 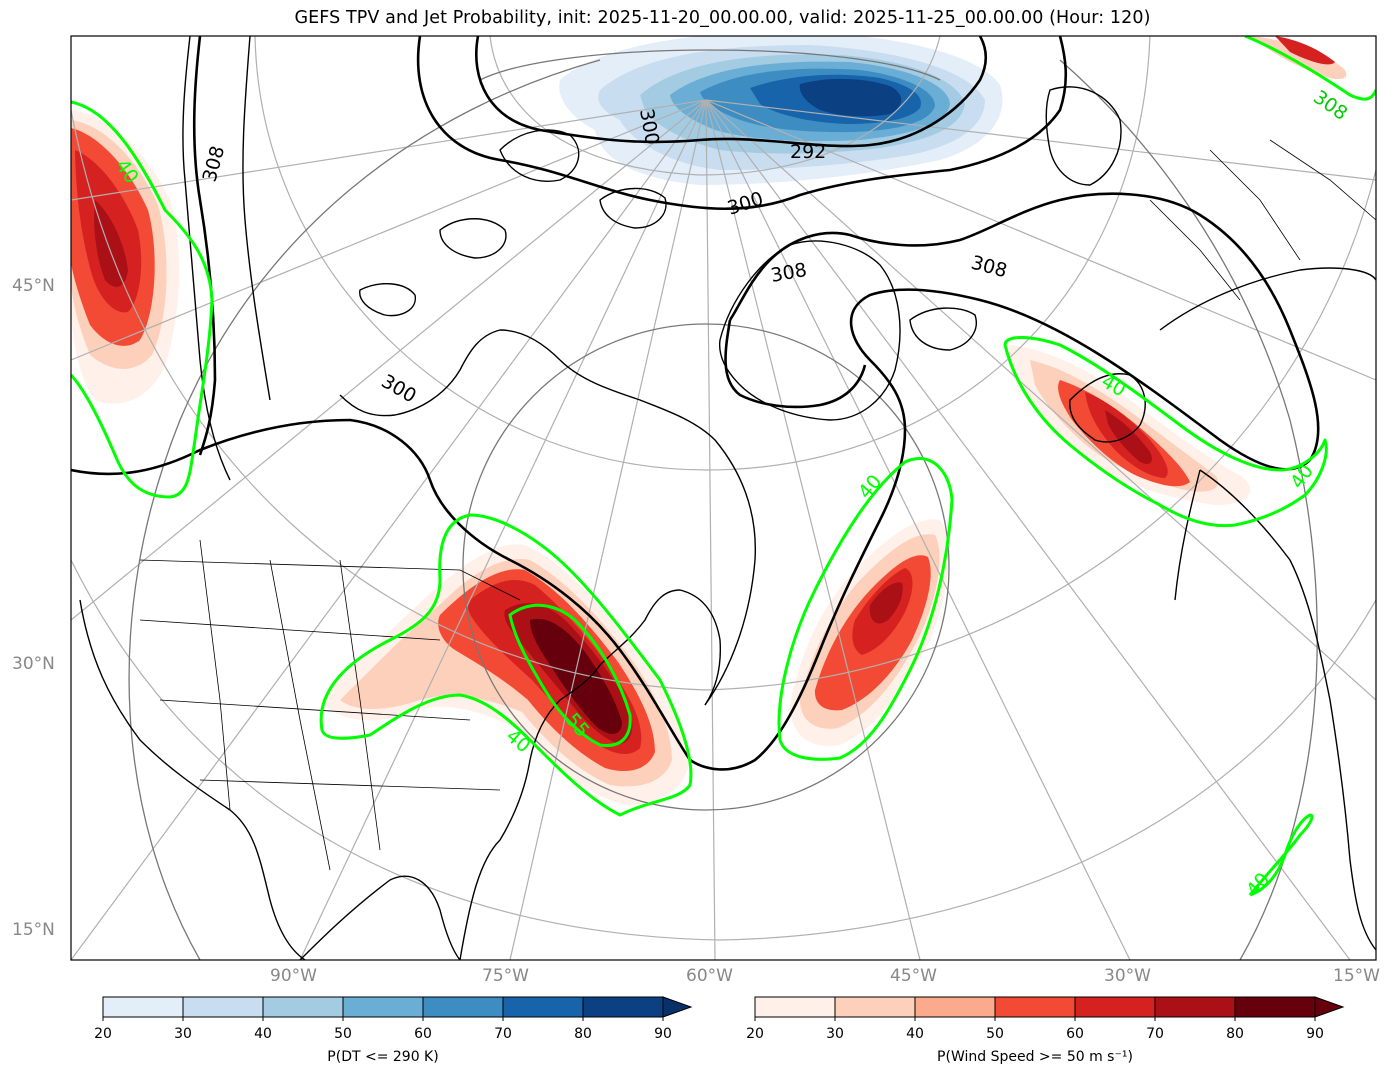 I want to click on lon-label-90w: 90°W, so click(x=293, y=976).